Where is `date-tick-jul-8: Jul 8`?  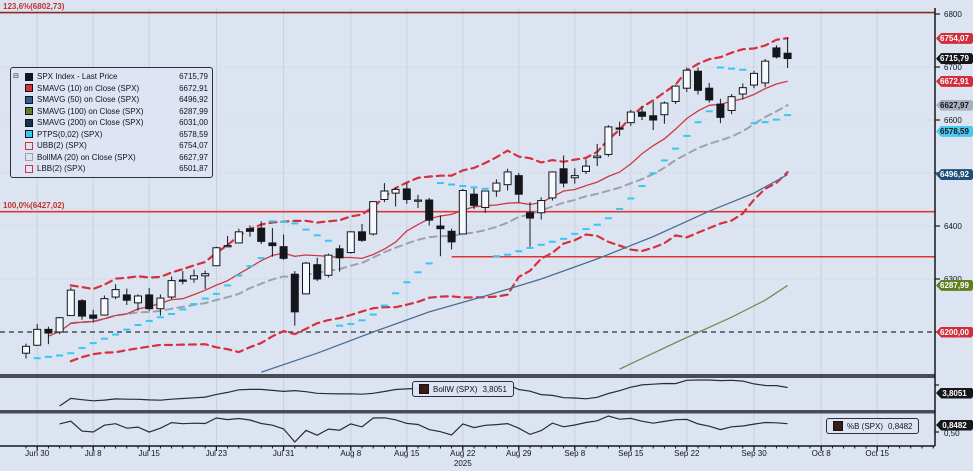 date-tick-jul-8: Jul 8 is located at coordinates (93, 453).